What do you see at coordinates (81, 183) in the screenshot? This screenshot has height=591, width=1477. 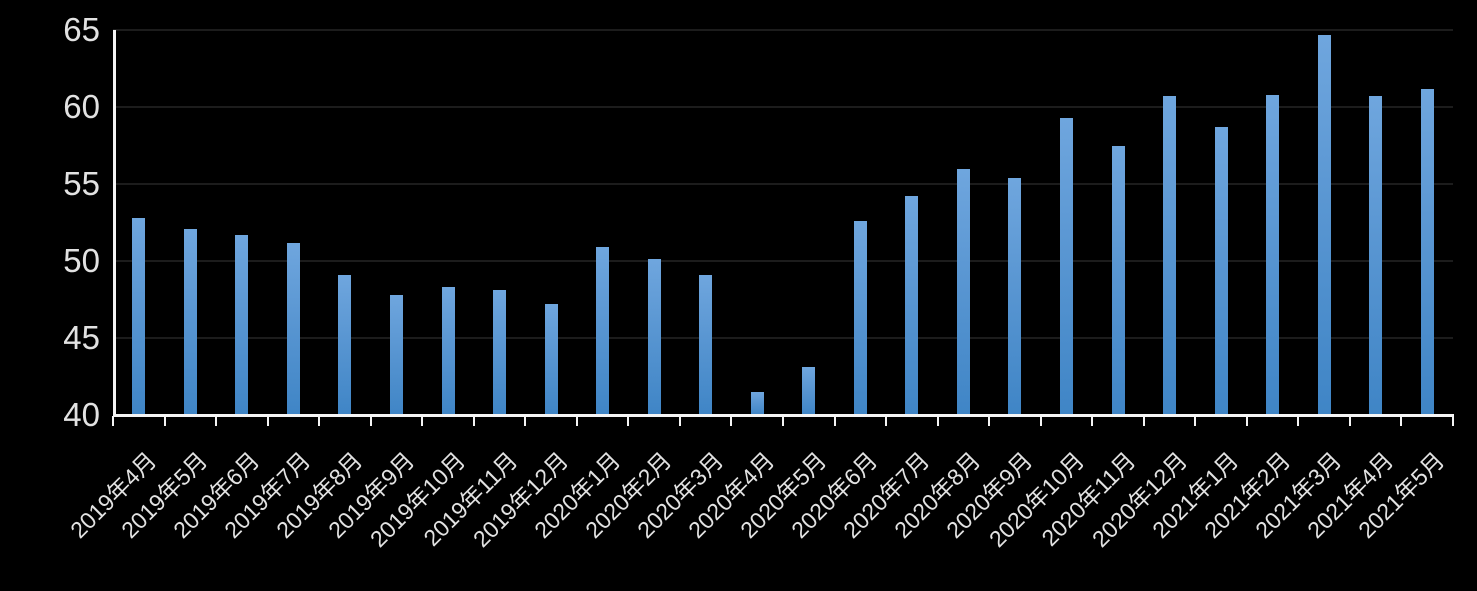 I see `y-tick-label: 55` at bounding box center [81, 183].